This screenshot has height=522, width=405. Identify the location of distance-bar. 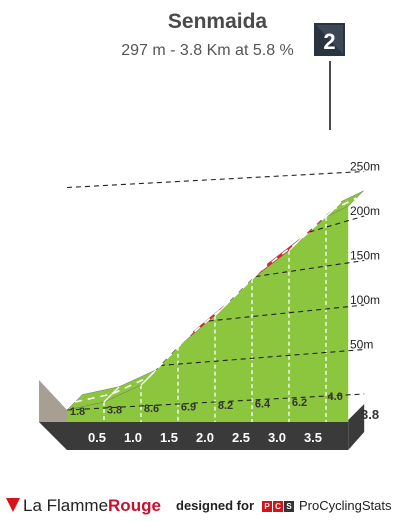
(208, 436).